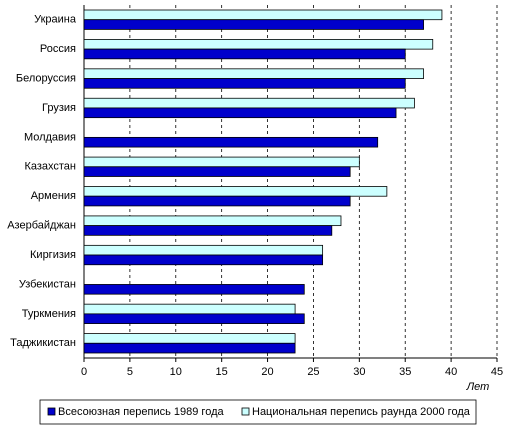 This screenshot has height=433, width=509. What do you see at coordinates (130, 372) in the screenshot?
I see `x-tick-label: 5` at bounding box center [130, 372].